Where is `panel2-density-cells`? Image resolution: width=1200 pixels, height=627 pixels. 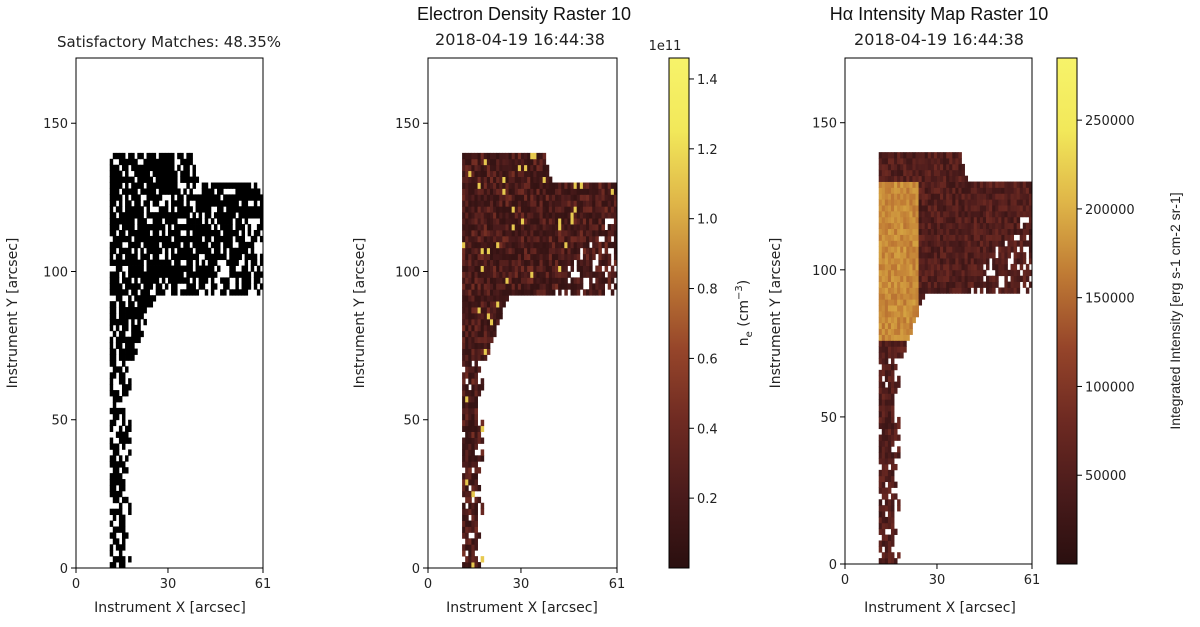 panel2-density-cells is located at coordinates (540, 360).